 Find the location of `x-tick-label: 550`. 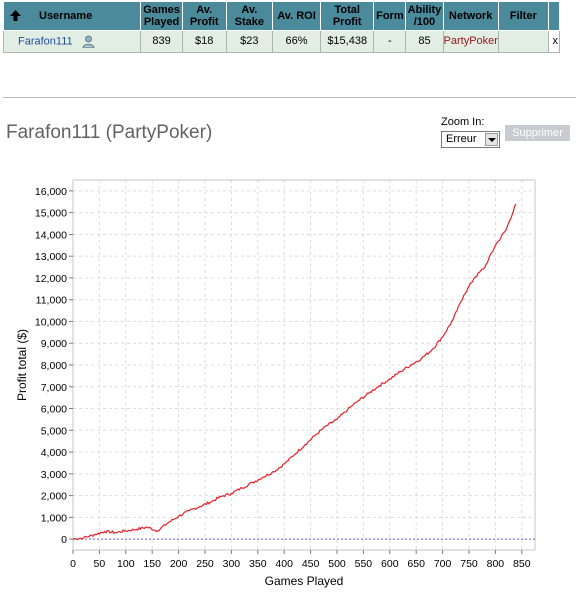

x-tick-label: 550 is located at coordinates (364, 564).